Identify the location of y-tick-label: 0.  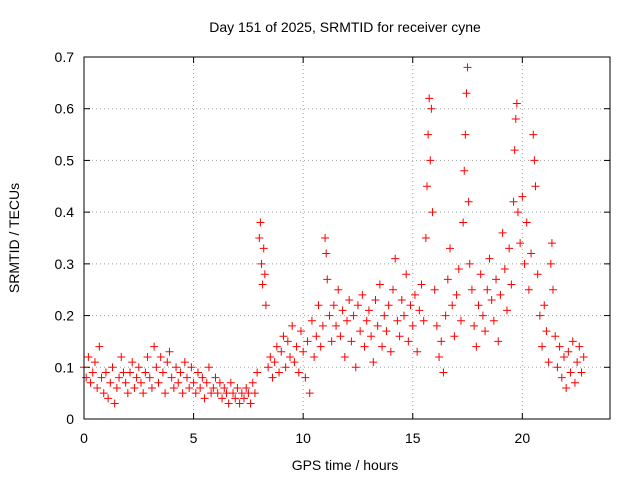
(70, 419).